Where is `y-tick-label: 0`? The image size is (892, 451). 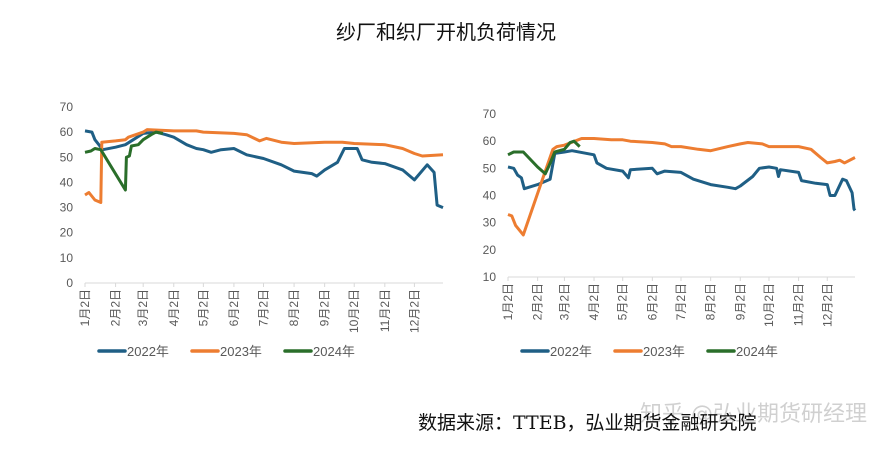 y-tick-label: 0 is located at coordinates (69, 283).